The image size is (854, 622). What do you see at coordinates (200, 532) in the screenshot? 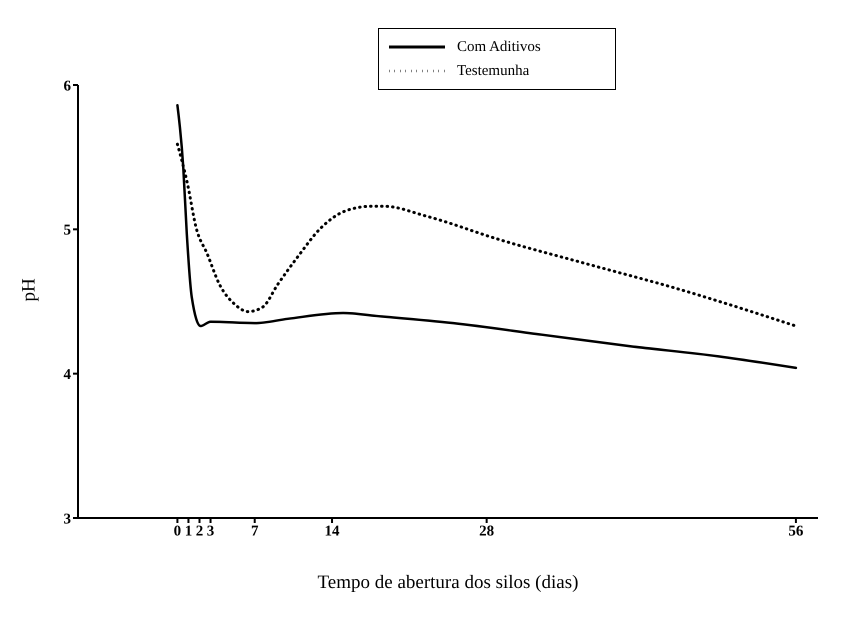
I see `x-tick-label: 2` at bounding box center [200, 532].